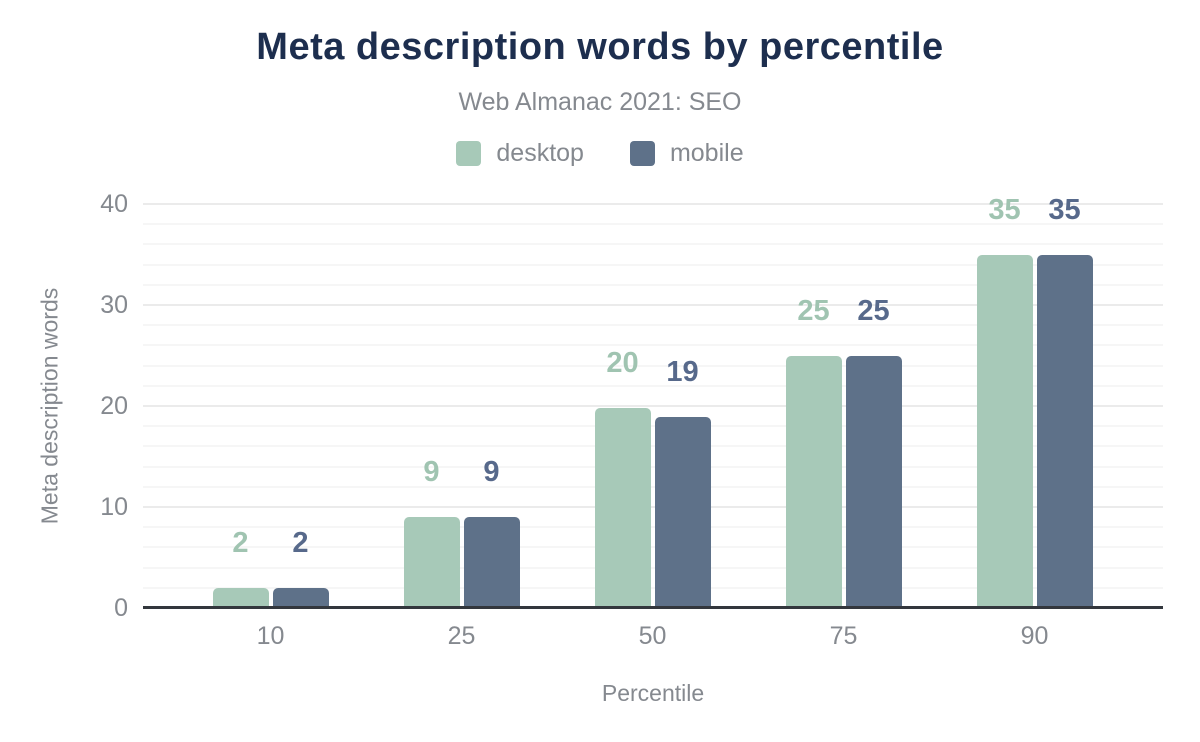 This screenshot has height=742, width=1200. What do you see at coordinates (873, 481) in the screenshot?
I see `bar-mobile-p75` at bounding box center [873, 481].